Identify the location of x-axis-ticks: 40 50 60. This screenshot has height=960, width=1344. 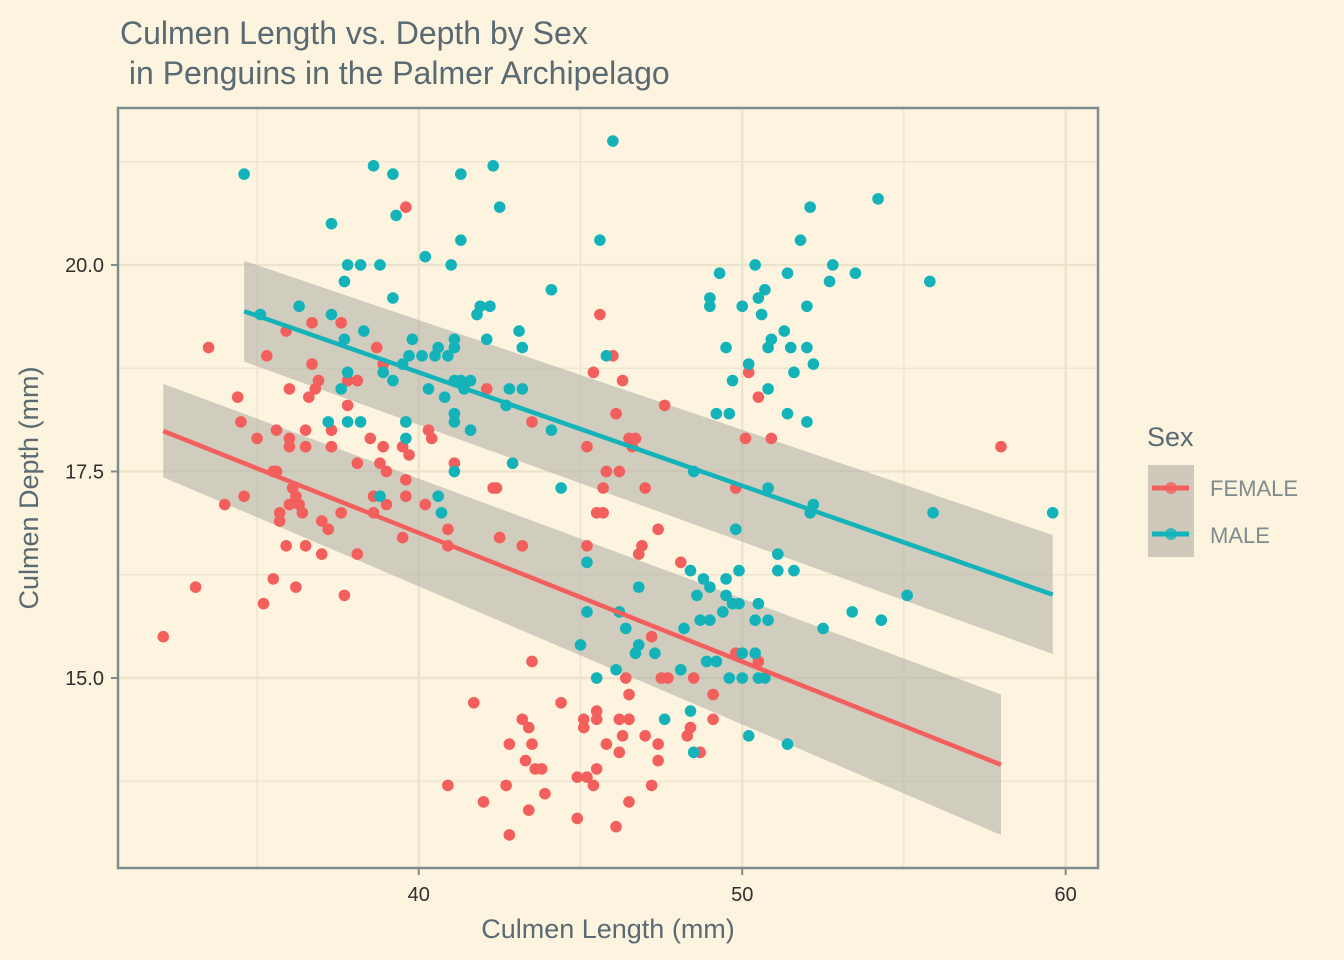
(742, 887).